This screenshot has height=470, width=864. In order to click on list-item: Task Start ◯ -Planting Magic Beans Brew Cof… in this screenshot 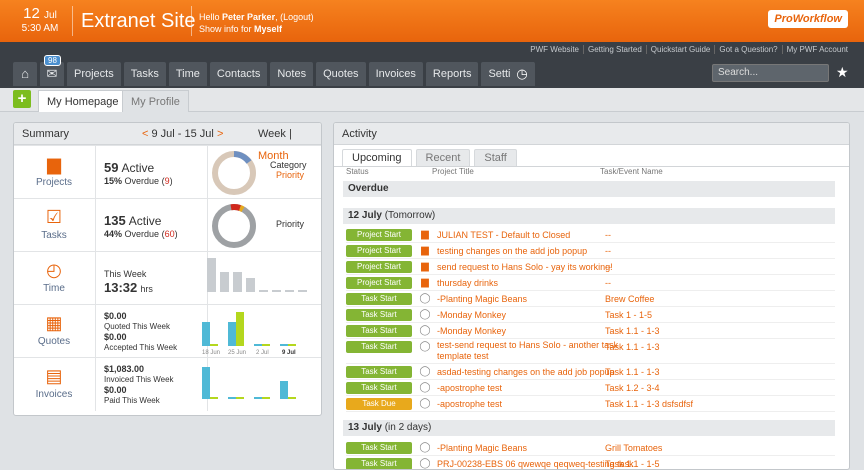, I will do `click(590, 299)`.